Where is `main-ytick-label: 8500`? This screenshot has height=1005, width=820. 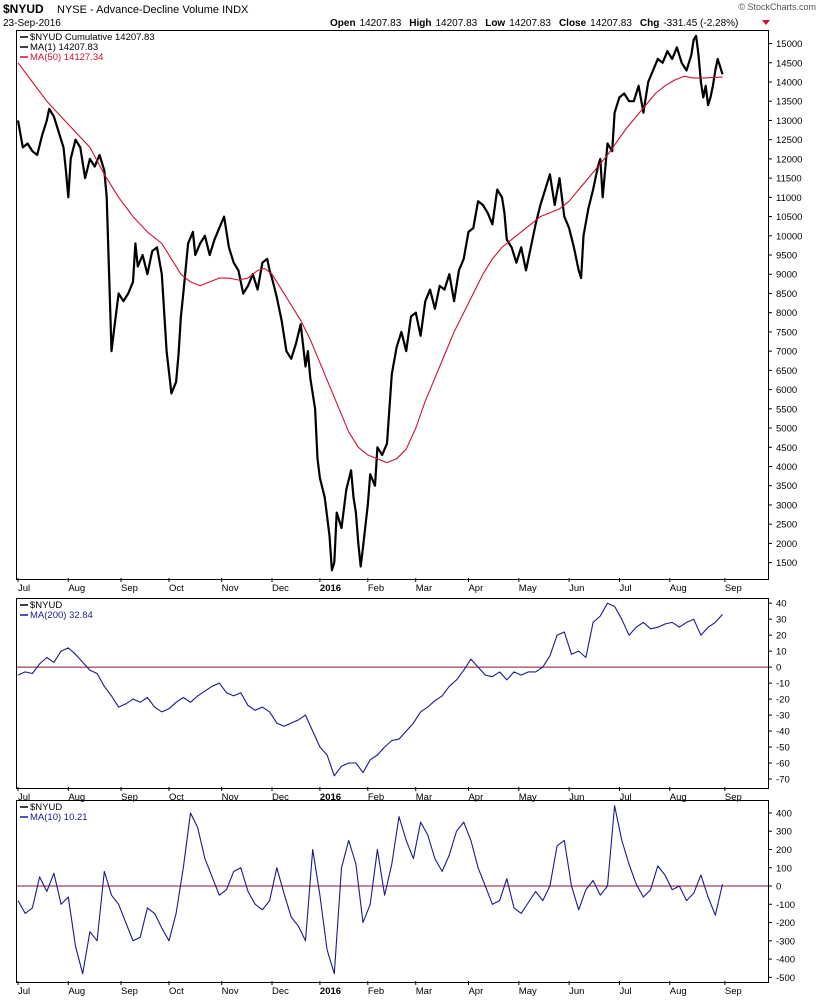
main-ytick-label: 8500 is located at coordinates (786, 294).